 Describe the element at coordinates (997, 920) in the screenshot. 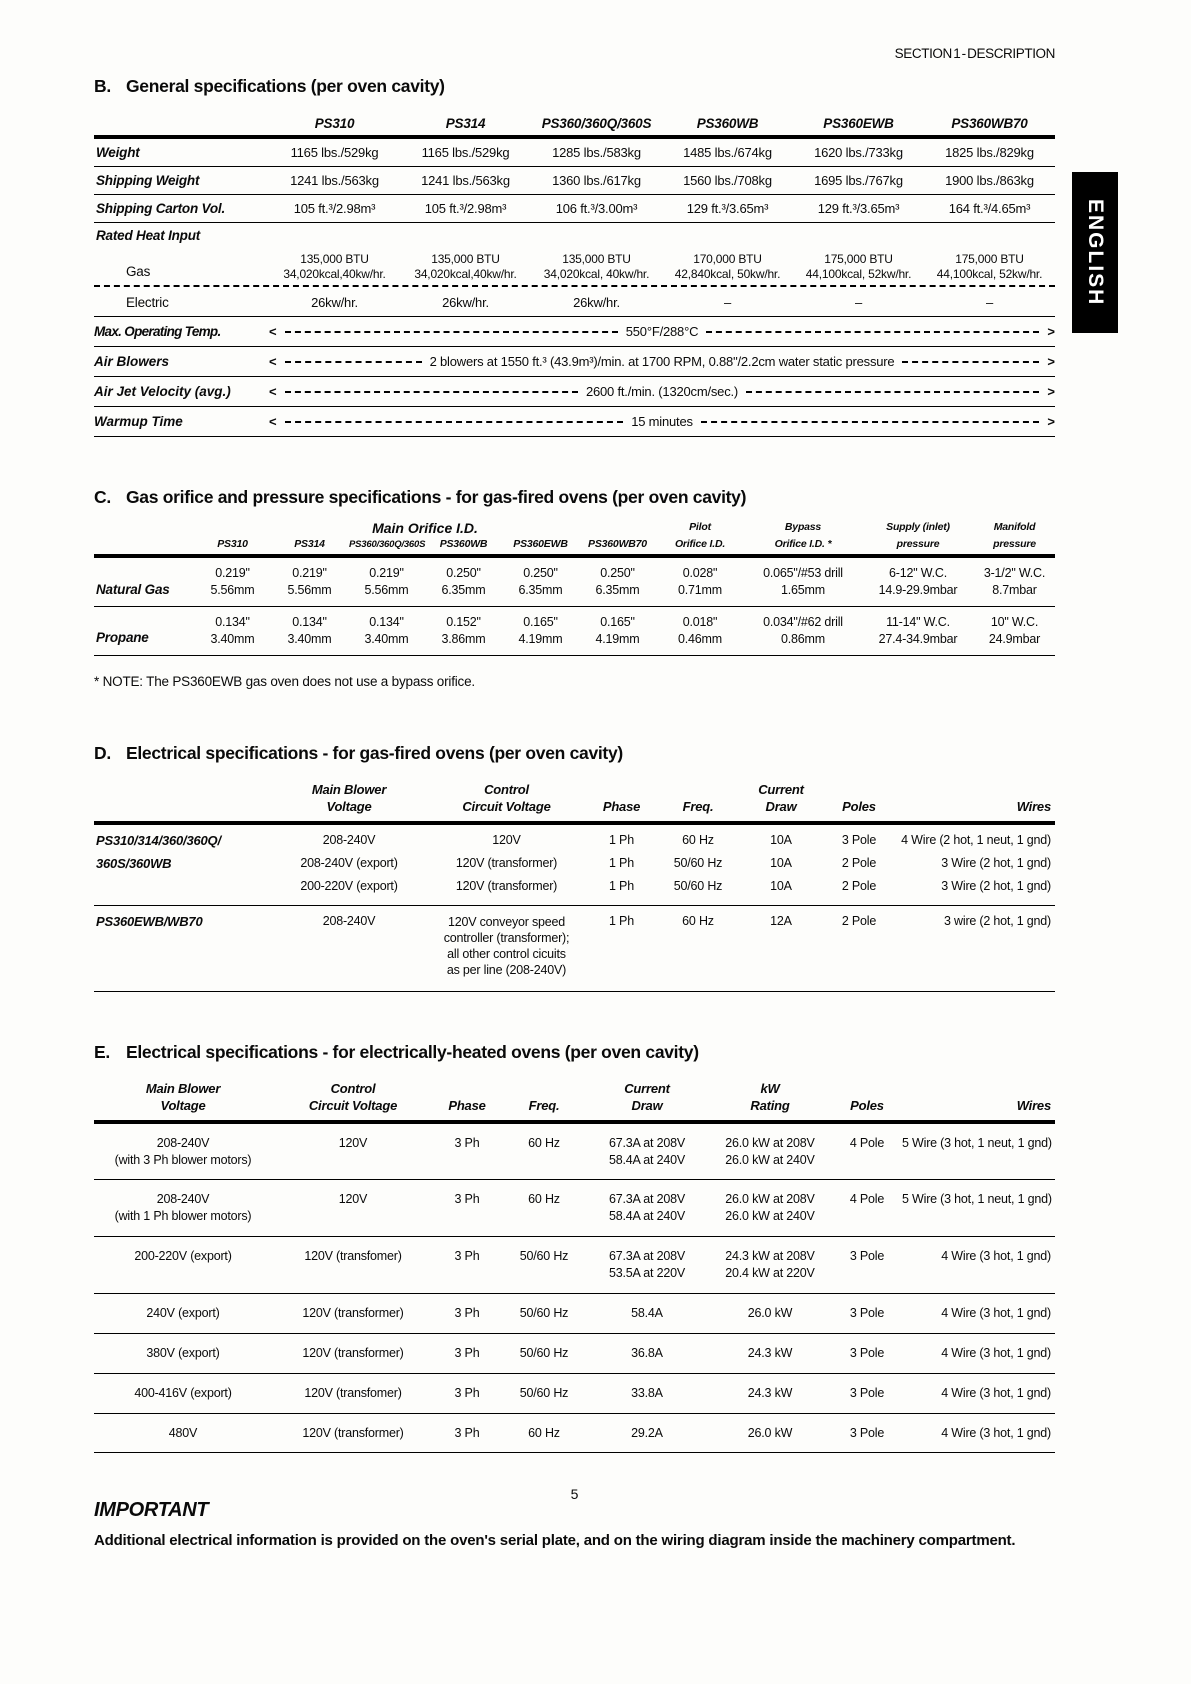

I see `electrical-value: 3 wire (2 hot, 1 gnd)` at that location.